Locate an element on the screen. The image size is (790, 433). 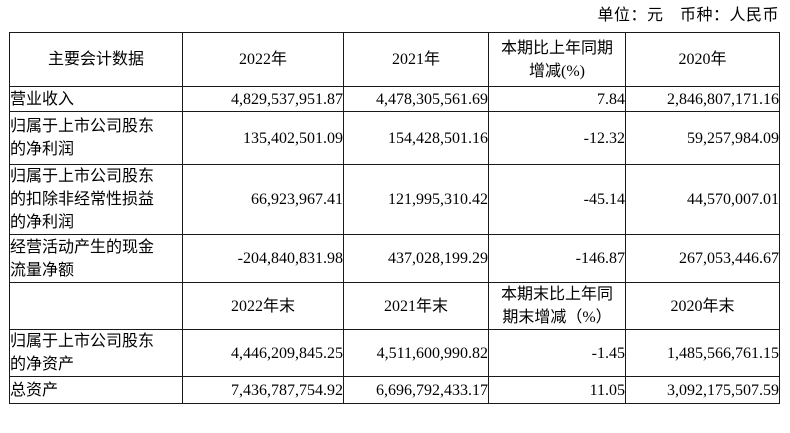
value-2020: 59,257,984.09 is located at coordinates (702, 138).